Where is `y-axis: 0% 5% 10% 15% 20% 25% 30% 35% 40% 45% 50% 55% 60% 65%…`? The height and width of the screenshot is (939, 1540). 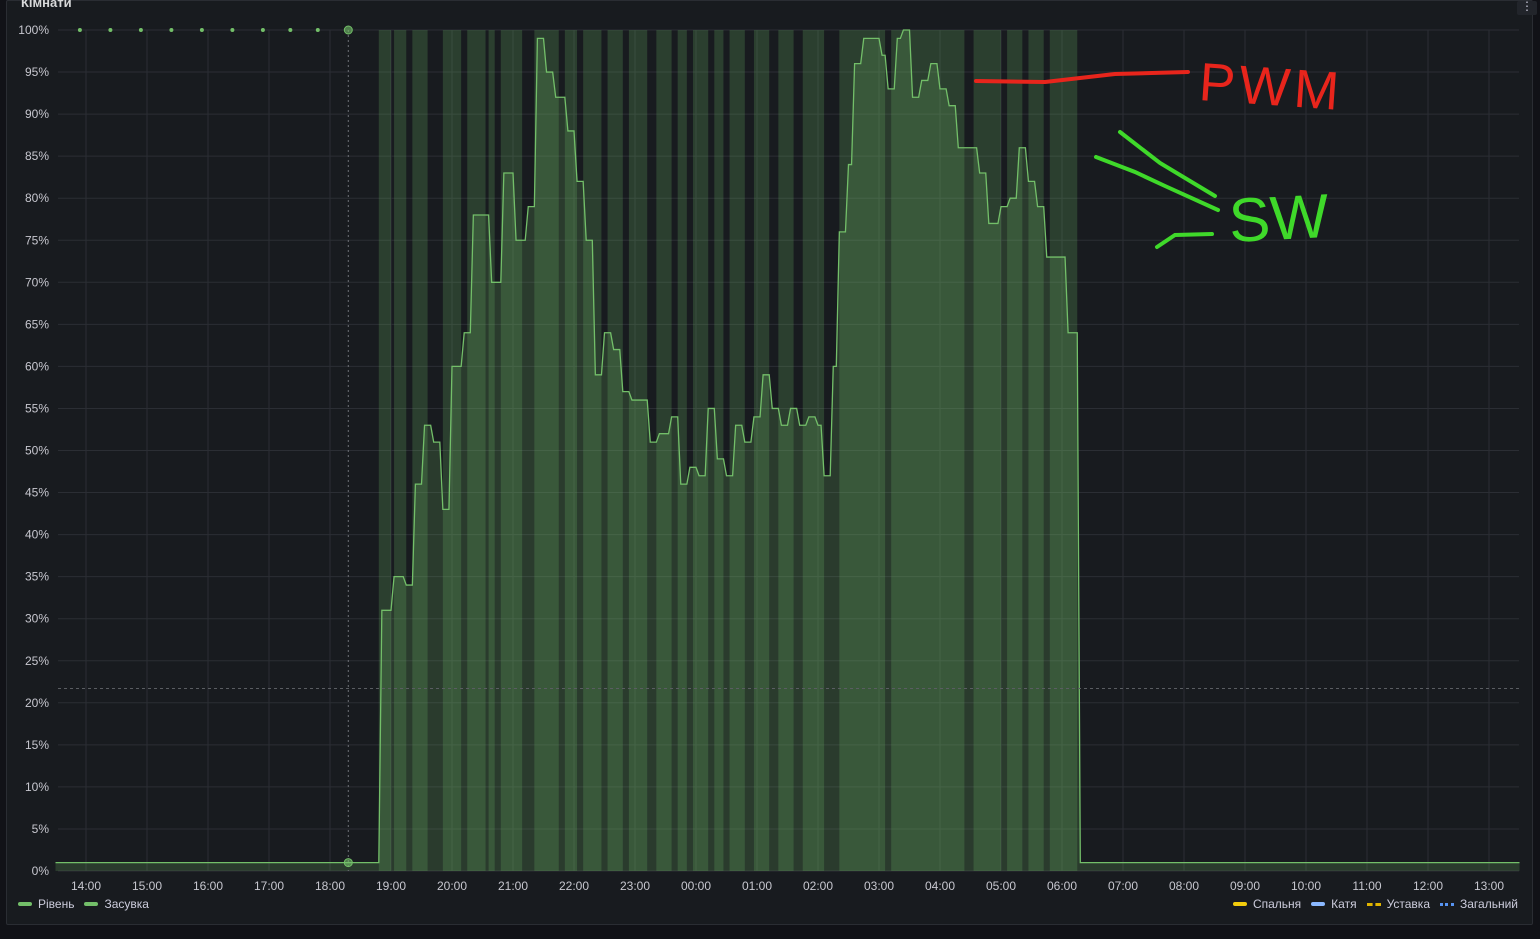 y-axis: 0% 5% 10% 15% 20% 25% 30% 35% 40% 45% 50% 55% 60% 65%… is located at coordinates (33, 450).